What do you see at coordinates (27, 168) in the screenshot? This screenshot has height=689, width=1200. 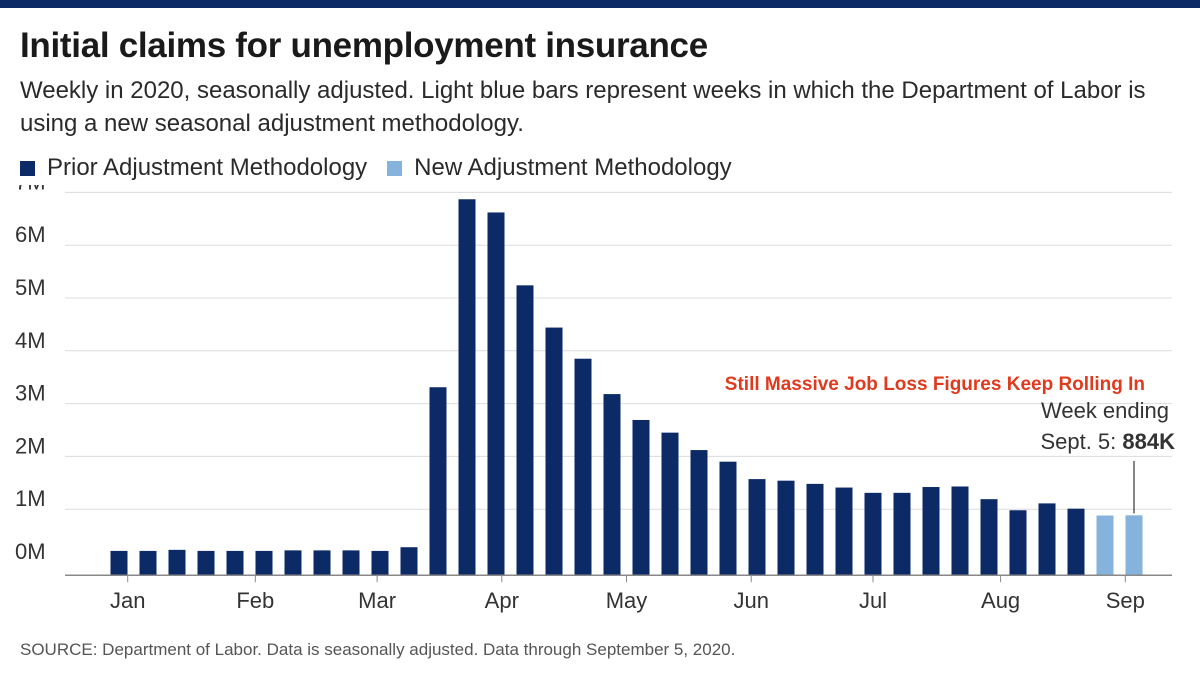 I see `legend-swatch-prior` at bounding box center [27, 168].